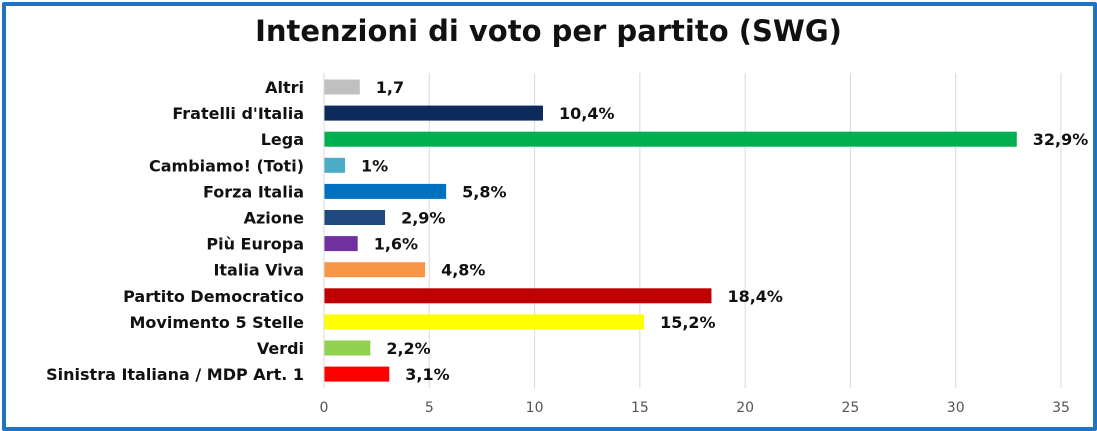 The width and height of the screenshot is (1097, 431). I want to click on x-tick-label: 15, so click(640, 408).